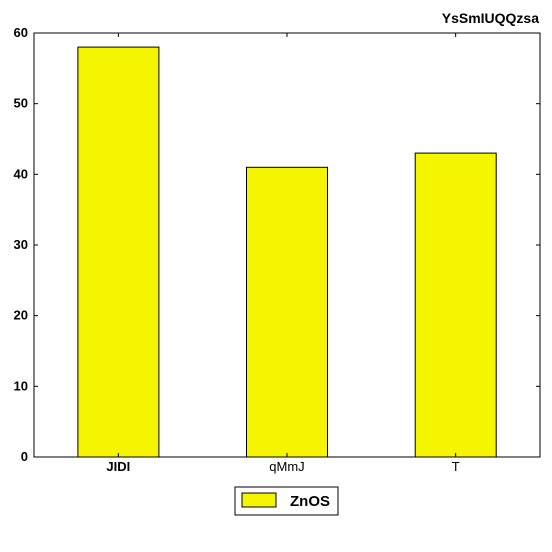 The image size is (552, 552). What do you see at coordinates (21, 315) in the screenshot?
I see `y-tick-label: 20` at bounding box center [21, 315].